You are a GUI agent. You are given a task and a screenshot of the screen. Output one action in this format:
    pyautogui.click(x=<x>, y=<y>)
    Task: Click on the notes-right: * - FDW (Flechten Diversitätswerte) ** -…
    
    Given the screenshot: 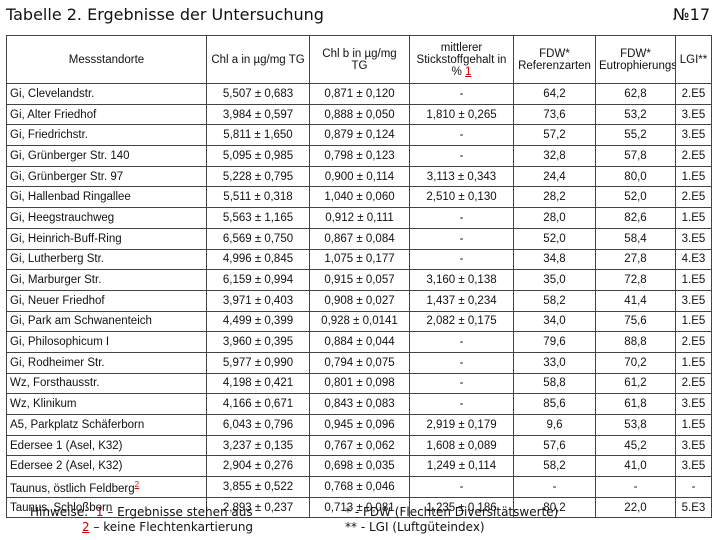 What is the action you would take?
    pyautogui.click(x=451, y=520)
    